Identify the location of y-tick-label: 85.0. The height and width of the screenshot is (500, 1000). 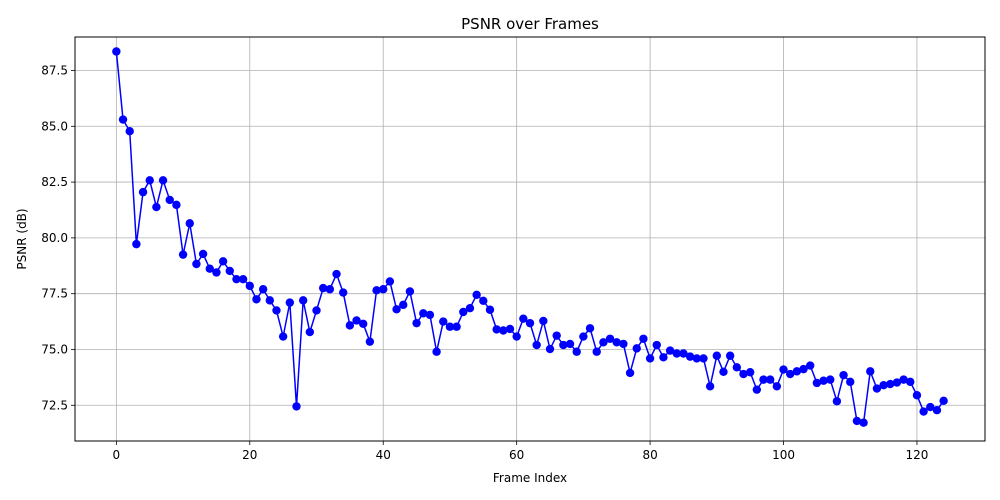
(54, 126).